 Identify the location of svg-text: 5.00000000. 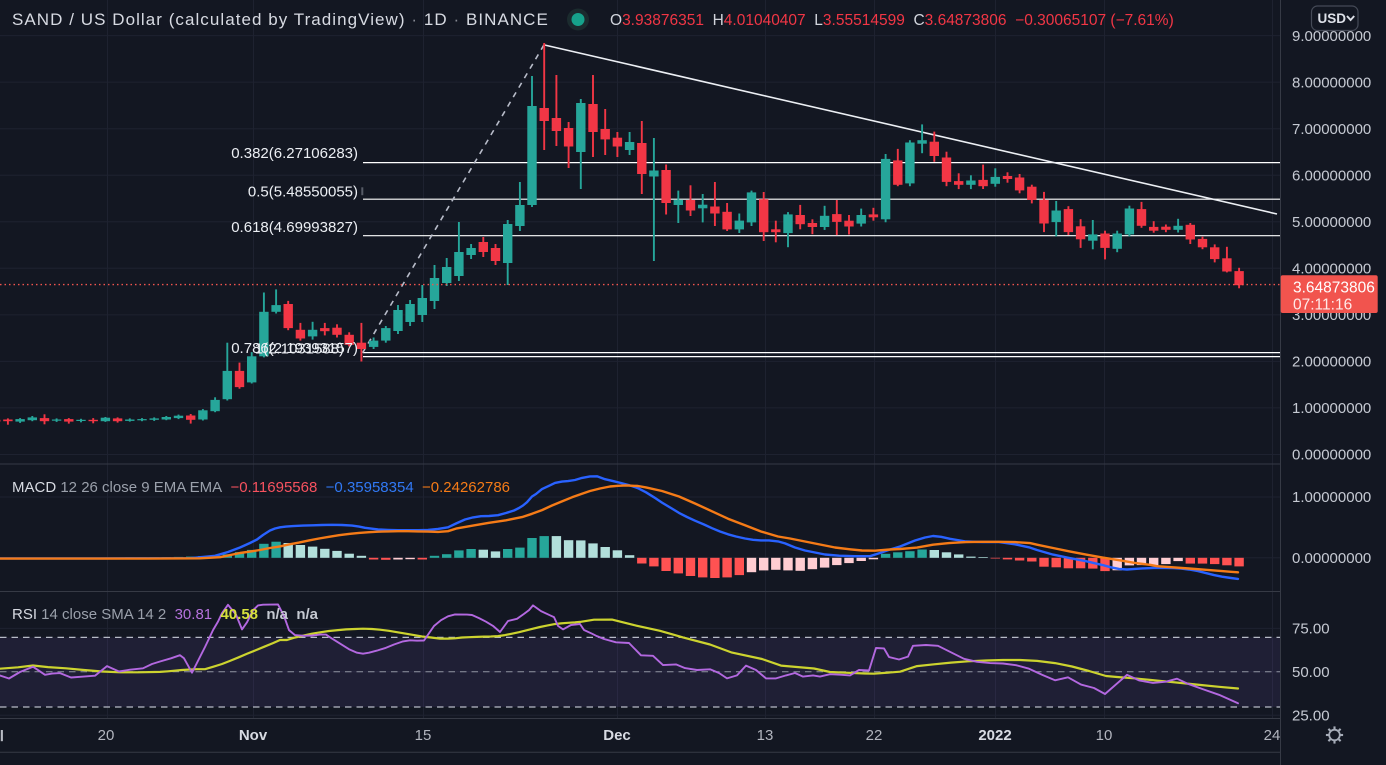
(1331, 222).